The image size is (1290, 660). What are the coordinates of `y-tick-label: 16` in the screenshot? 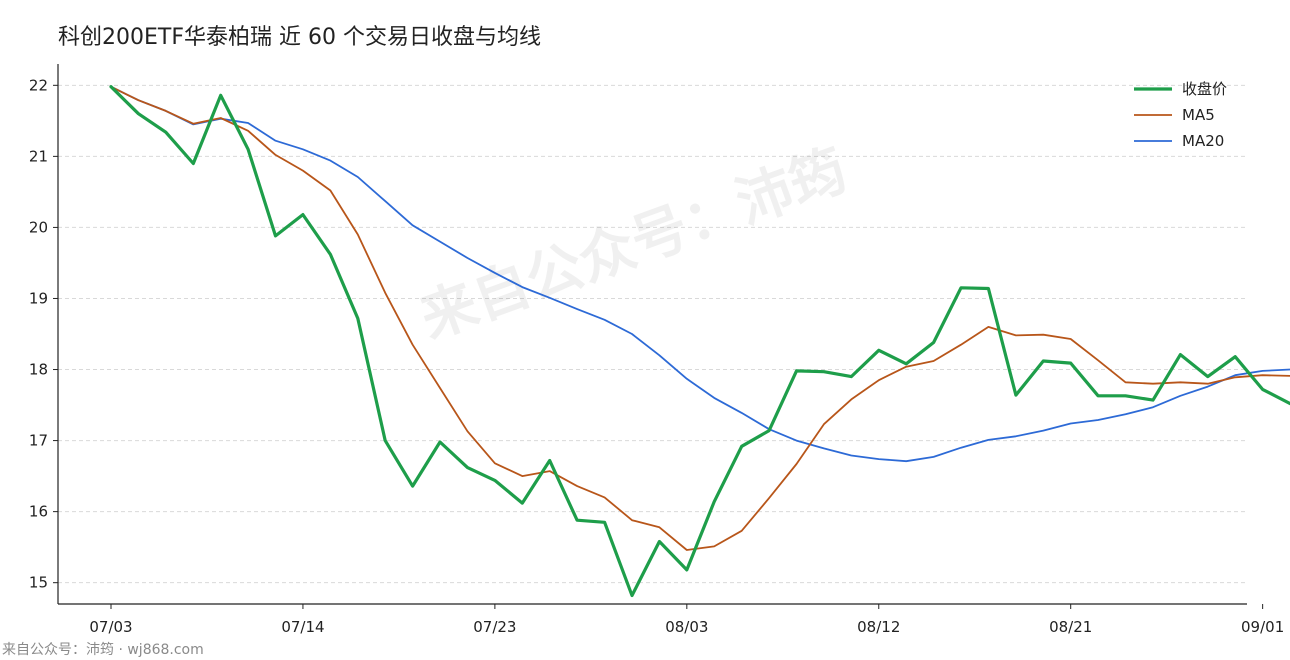 It's located at (38, 512).